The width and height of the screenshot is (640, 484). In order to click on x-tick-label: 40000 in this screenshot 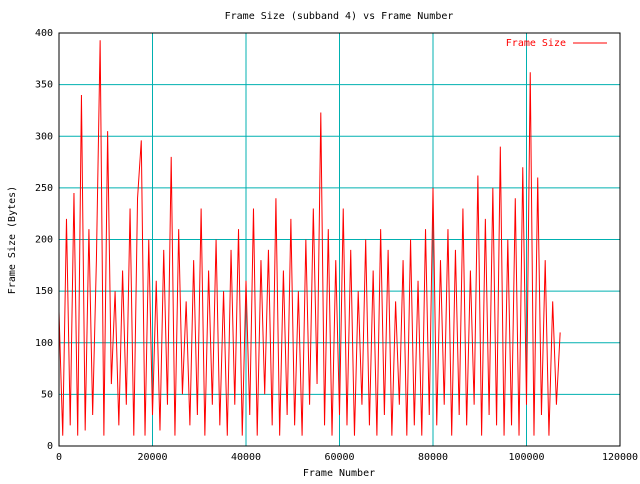, I will do `click(246, 457)`.